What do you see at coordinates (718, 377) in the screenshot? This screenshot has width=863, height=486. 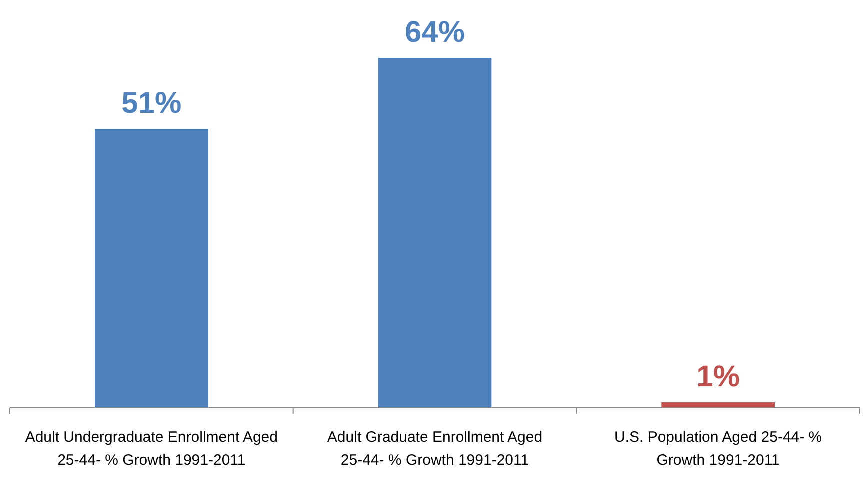 I see `data-label: 1%` at bounding box center [718, 377].